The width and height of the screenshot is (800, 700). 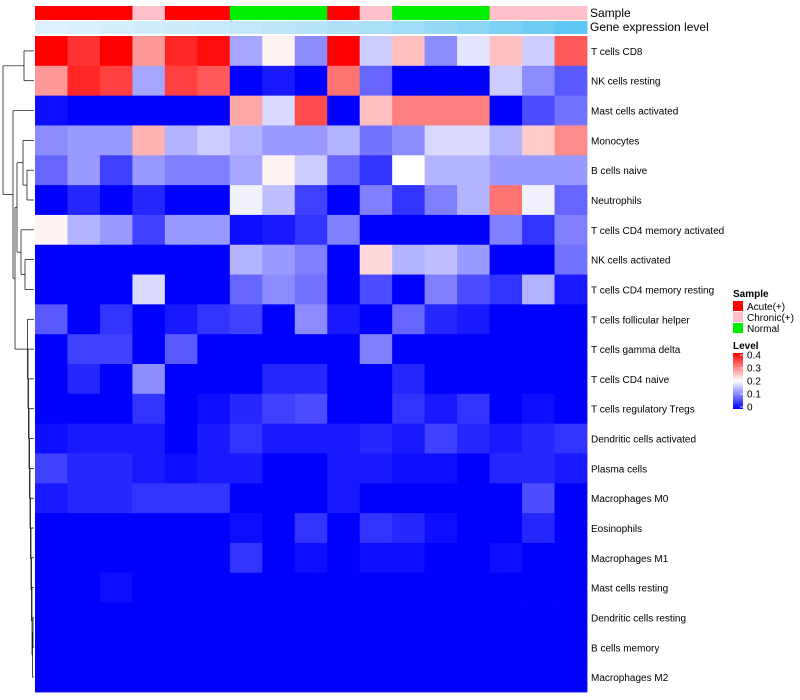 I want to click on legend-sample-label: Acute(+), so click(x=766, y=307).